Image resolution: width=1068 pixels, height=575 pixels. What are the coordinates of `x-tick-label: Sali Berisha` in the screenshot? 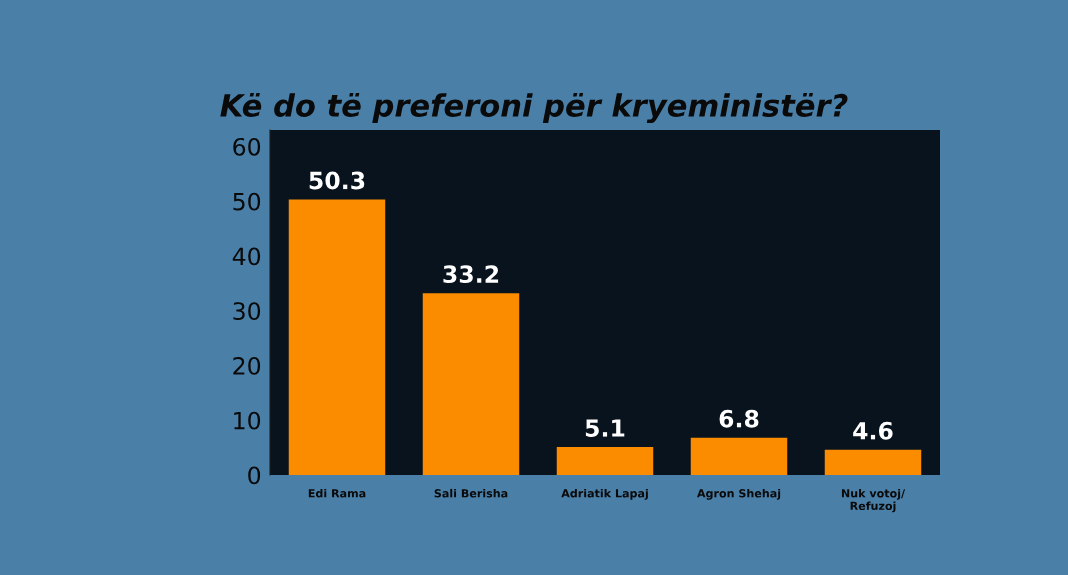 It's located at (471, 493).